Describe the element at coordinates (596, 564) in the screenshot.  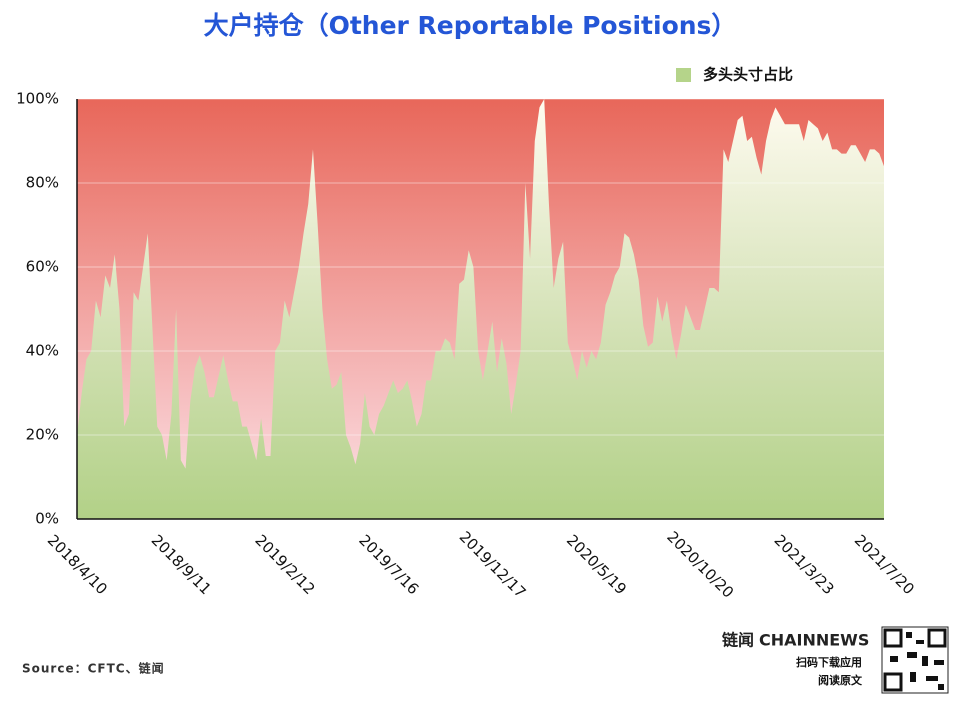
I see `x-tick-label: 2020/5/19` at that location.